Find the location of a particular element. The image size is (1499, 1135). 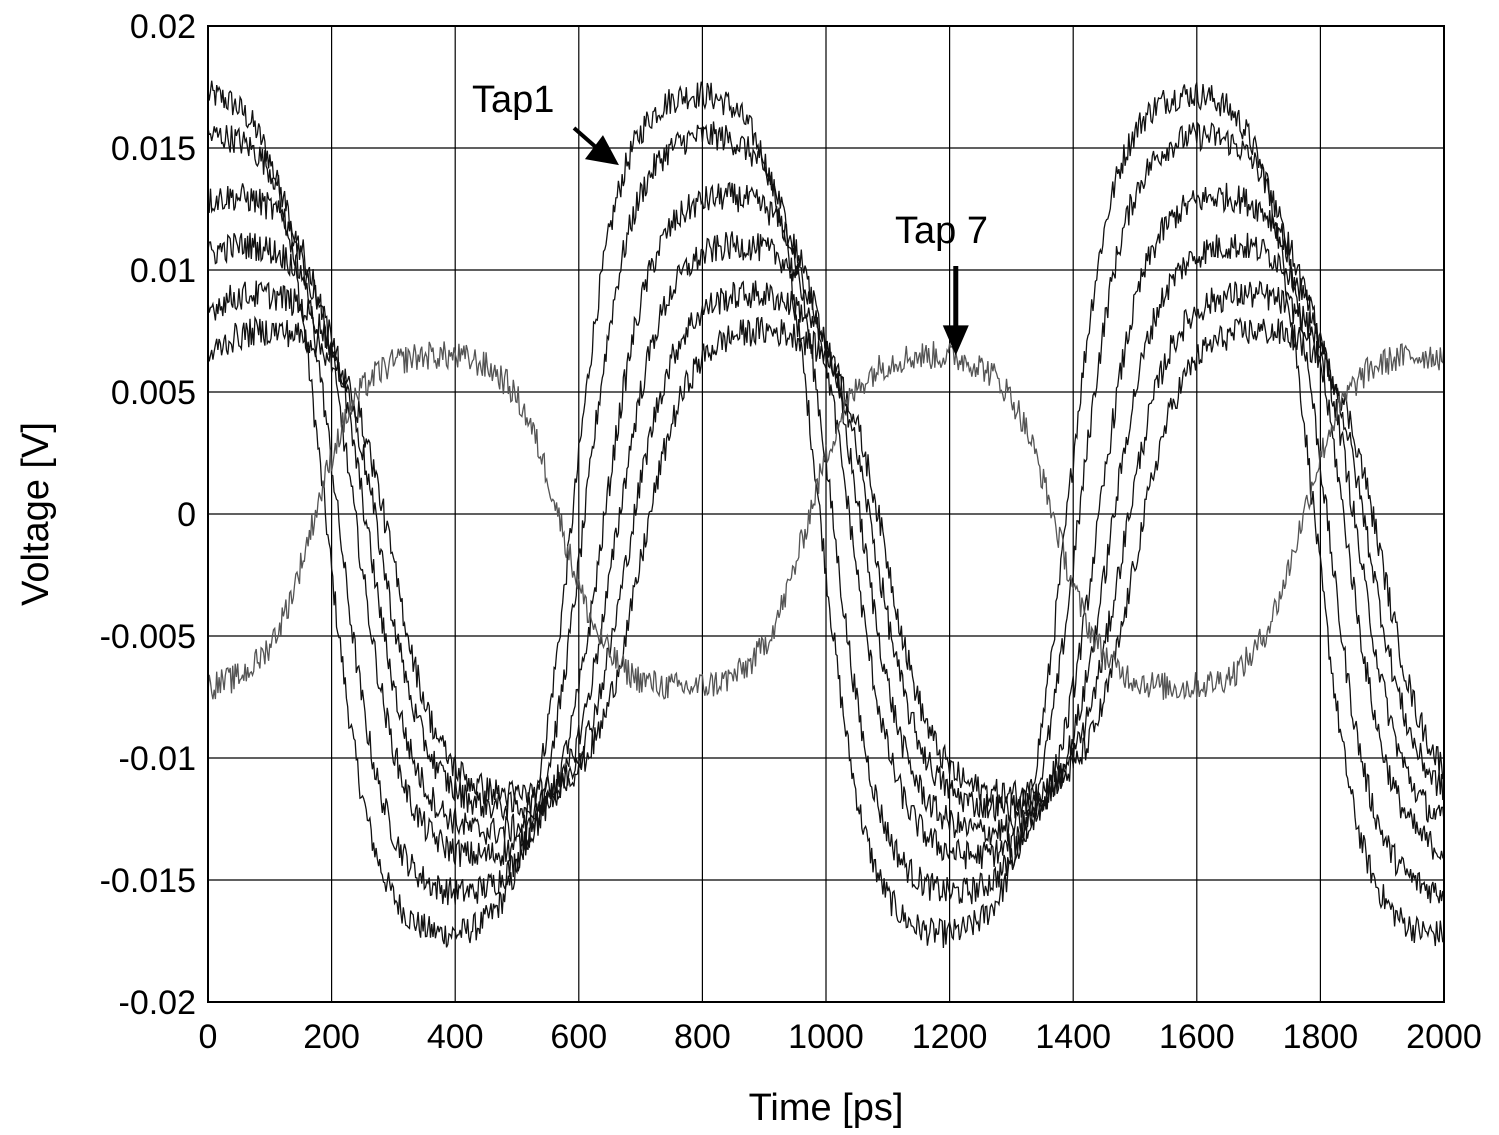

x-tick-label: 400 is located at coordinates (455, 1037).